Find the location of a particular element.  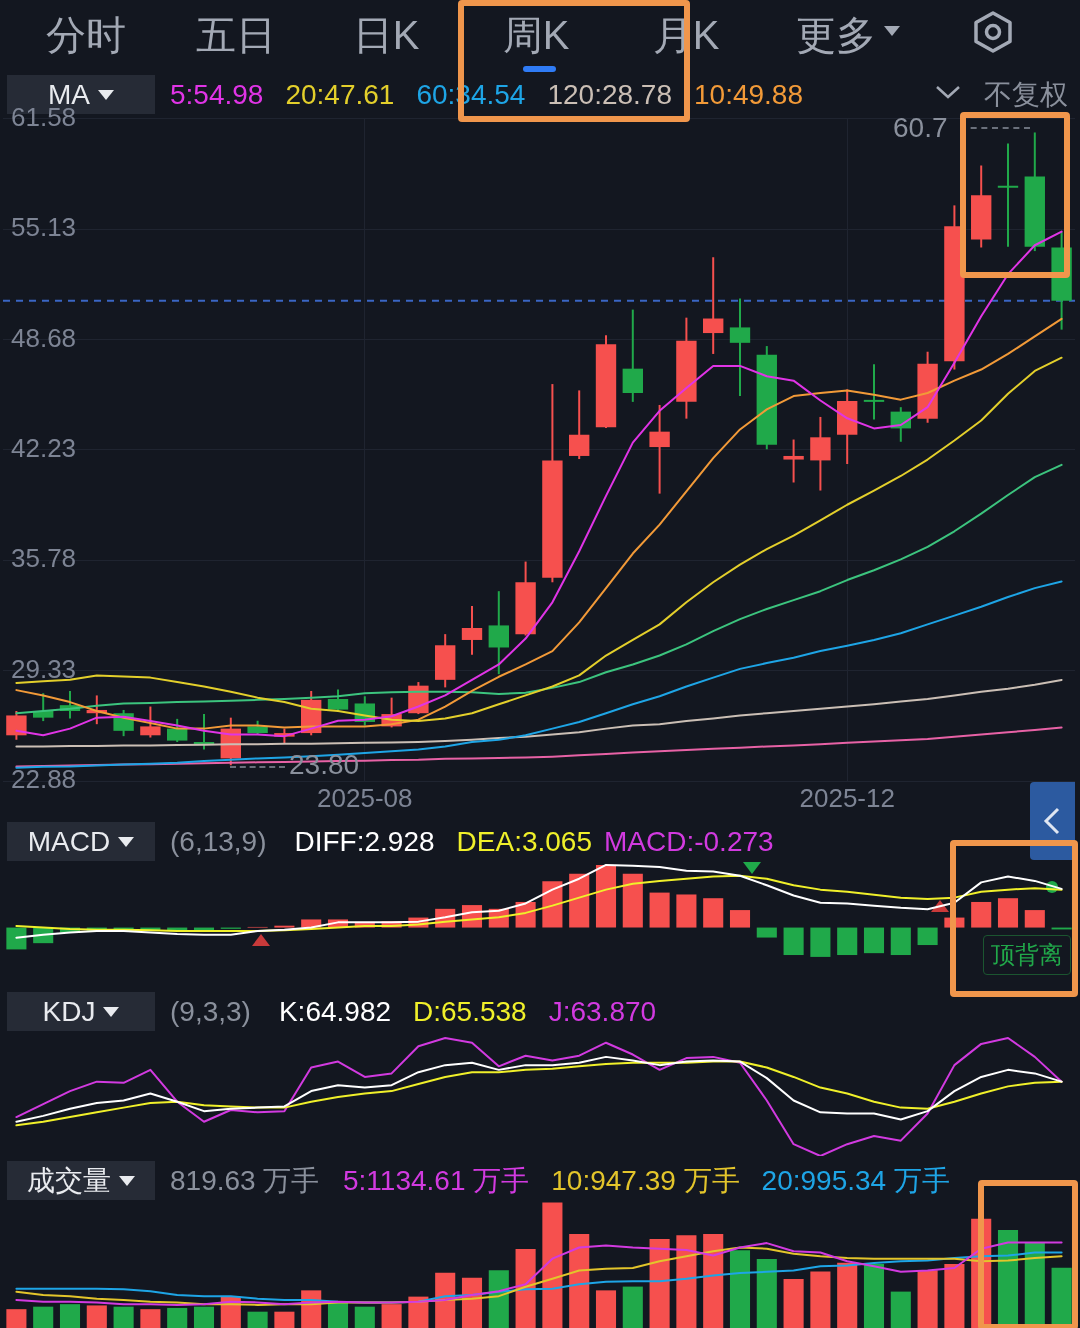

text: 20:47.61 is located at coordinates (340, 95).